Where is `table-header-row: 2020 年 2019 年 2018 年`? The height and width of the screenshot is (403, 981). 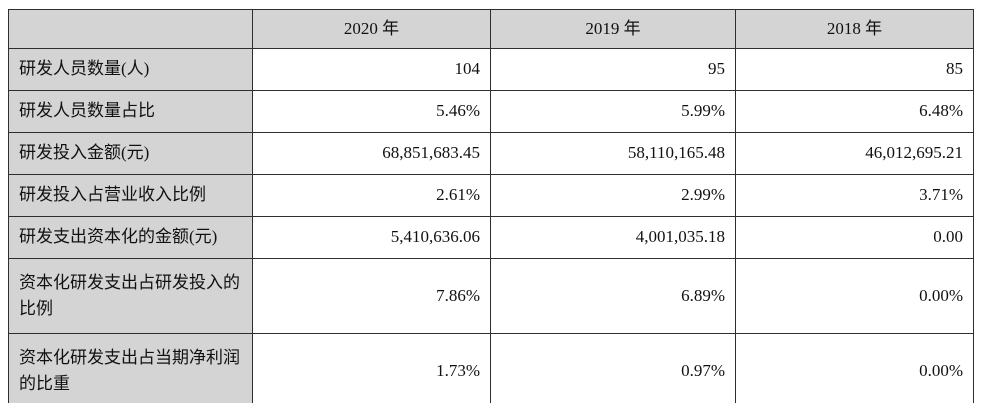
table-header-row: 2020 年 2019 年 2018 年 is located at coordinates (491, 29).